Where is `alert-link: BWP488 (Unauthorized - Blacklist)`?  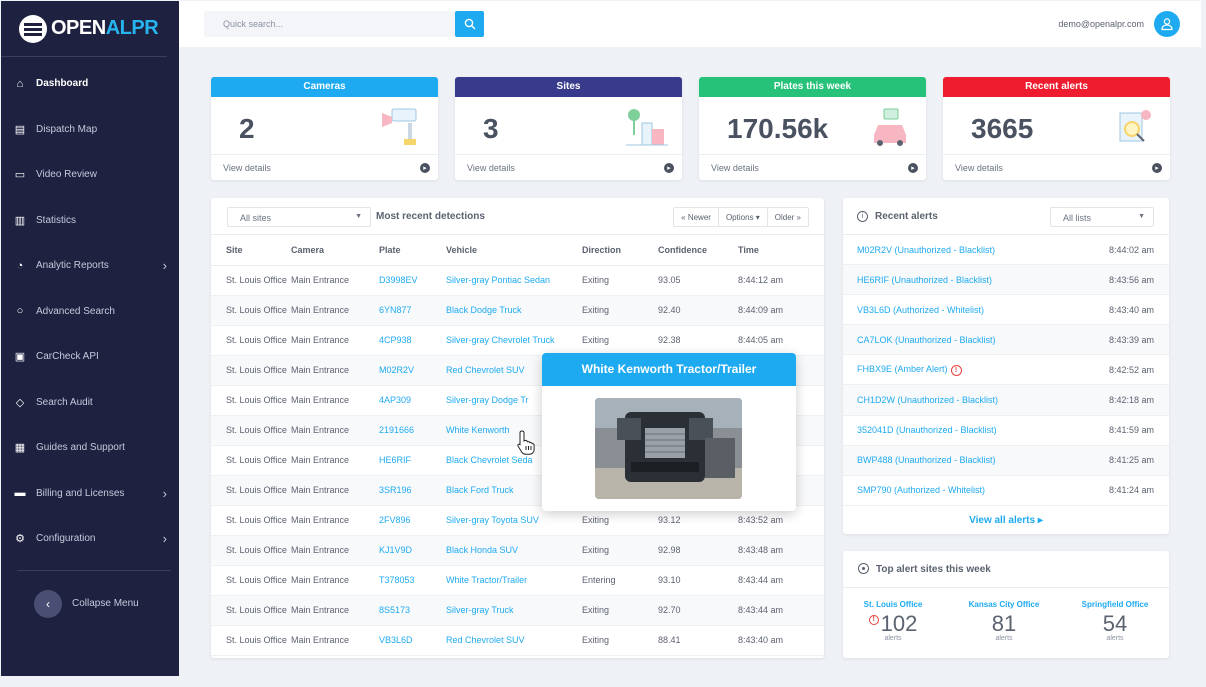
alert-link: BWP488 (Unauthorized - Blacklist) is located at coordinates (926, 460).